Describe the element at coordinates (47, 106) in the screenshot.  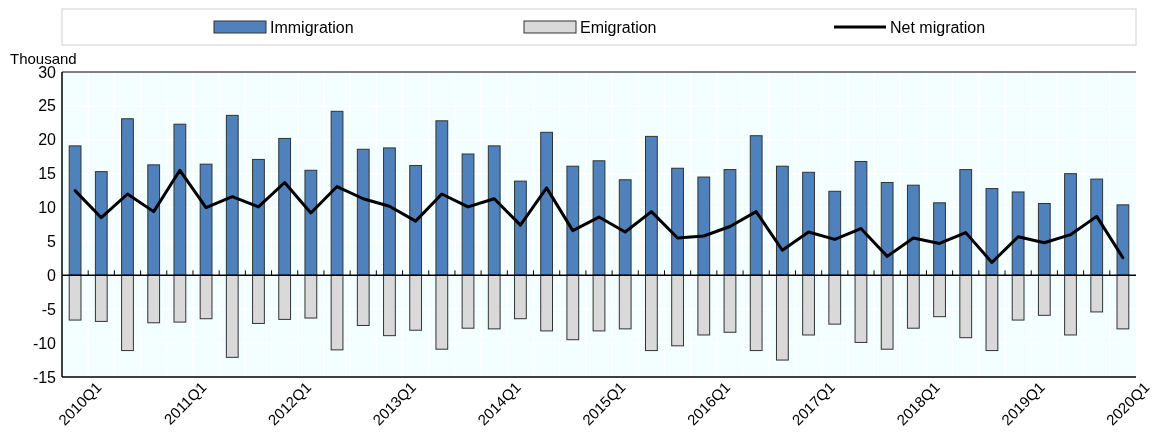
I see `y-tick-label: 25` at that location.